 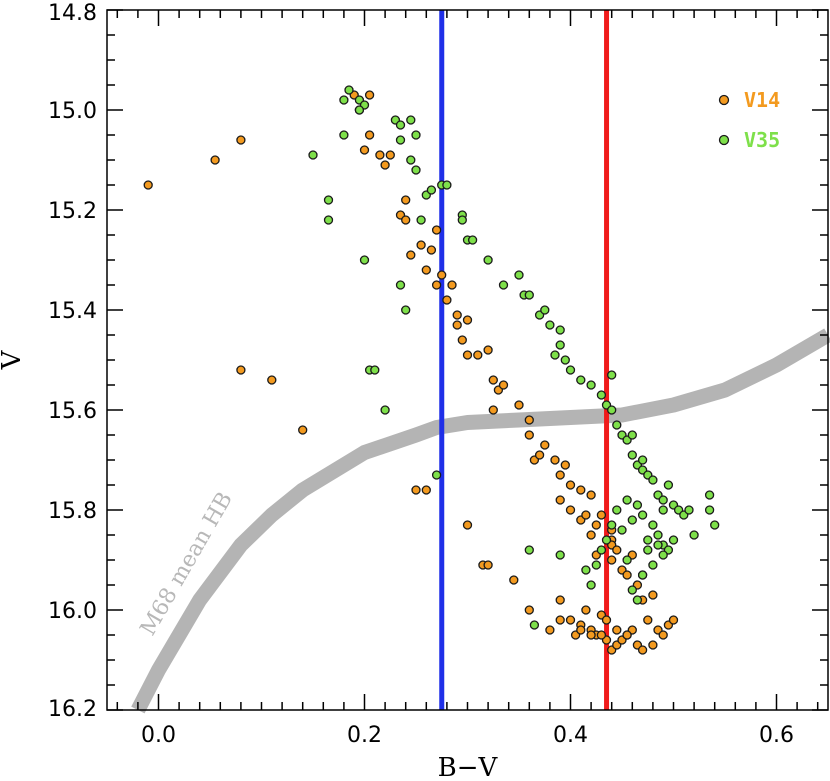 What do you see at coordinates (72, 611) in the screenshot?
I see `y-tick-label: 16.0` at bounding box center [72, 611].